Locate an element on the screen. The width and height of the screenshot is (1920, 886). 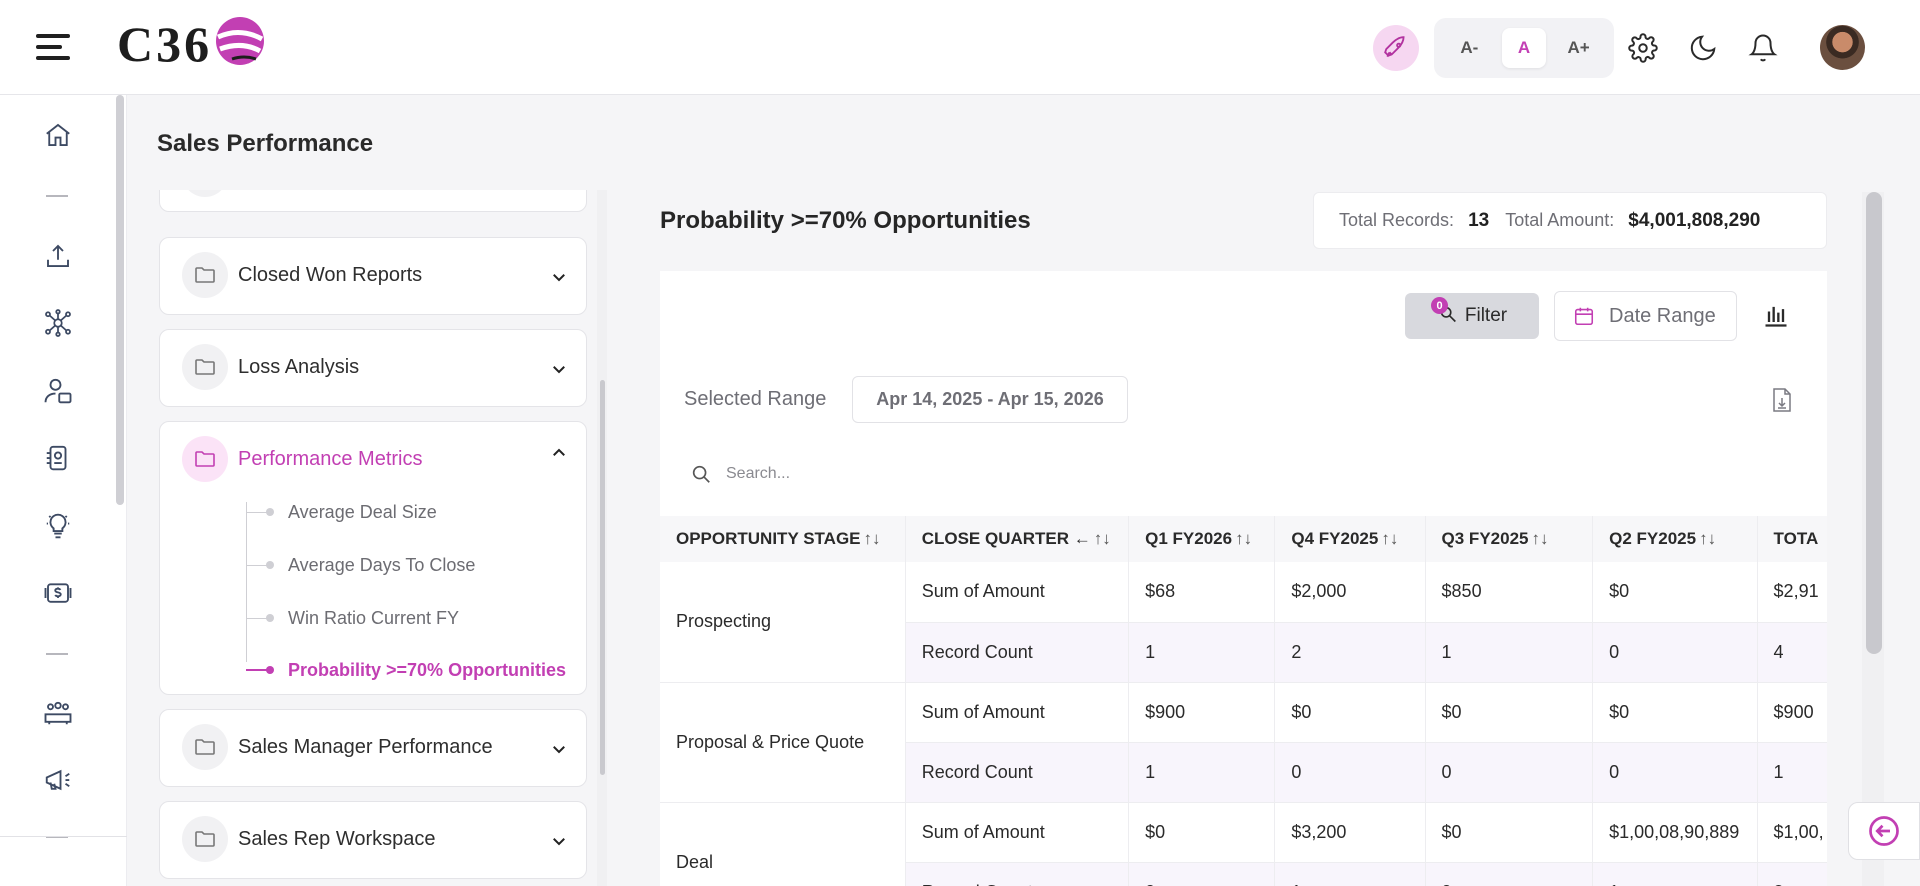
search-input is located at coordinates (876, 474).